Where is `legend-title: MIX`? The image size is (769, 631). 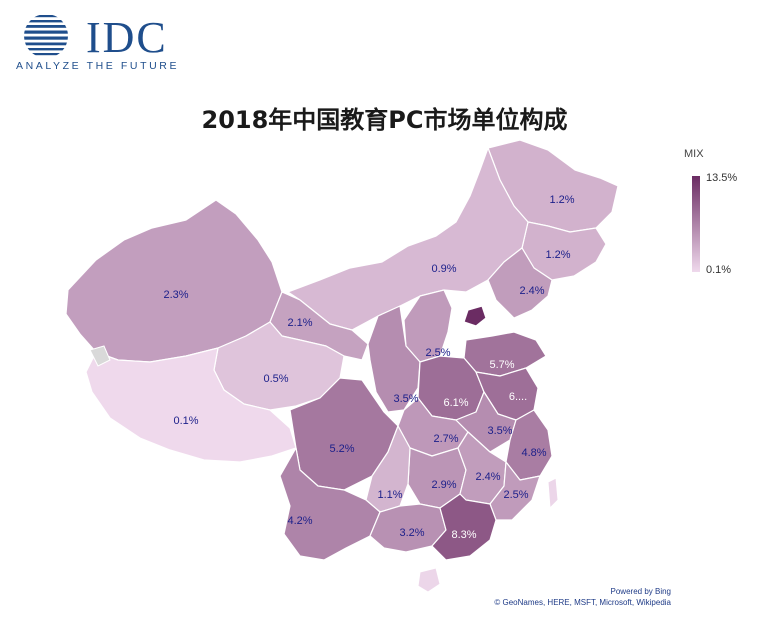
legend-title: MIX is located at coordinates (694, 154).